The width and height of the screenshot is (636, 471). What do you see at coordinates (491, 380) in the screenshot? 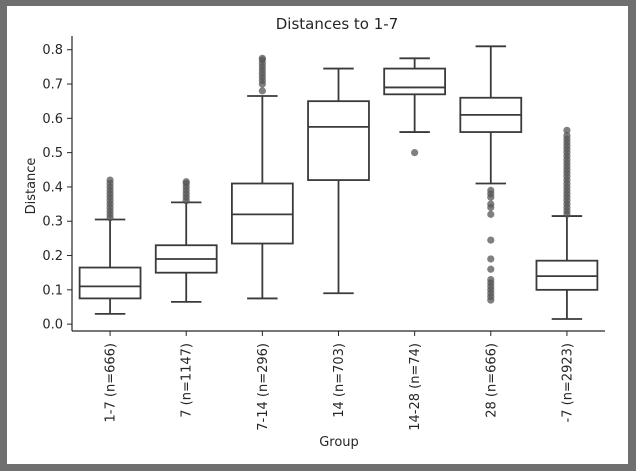
I see `x-tick-label: 28 (n=666)` at bounding box center [491, 380].